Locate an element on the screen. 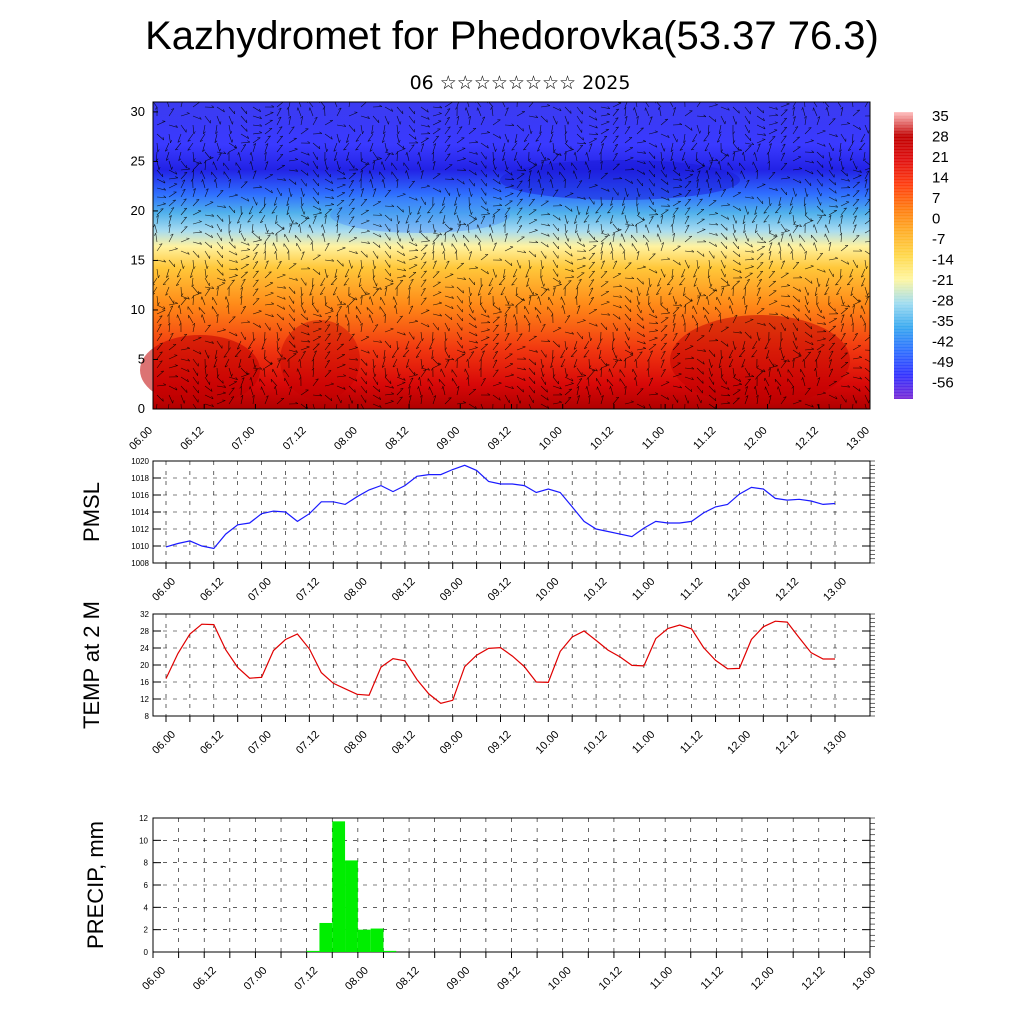 This screenshot has height=1024, width=1024. xtick-label: 11.00 is located at coordinates (643, 589).